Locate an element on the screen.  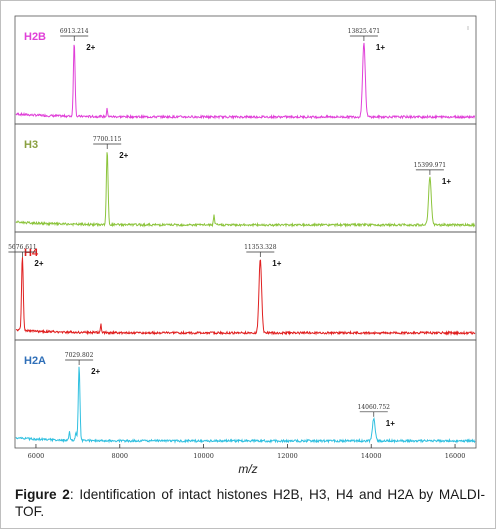
peak-mz-label: 14060.752 is located at coordinates (374, 407).